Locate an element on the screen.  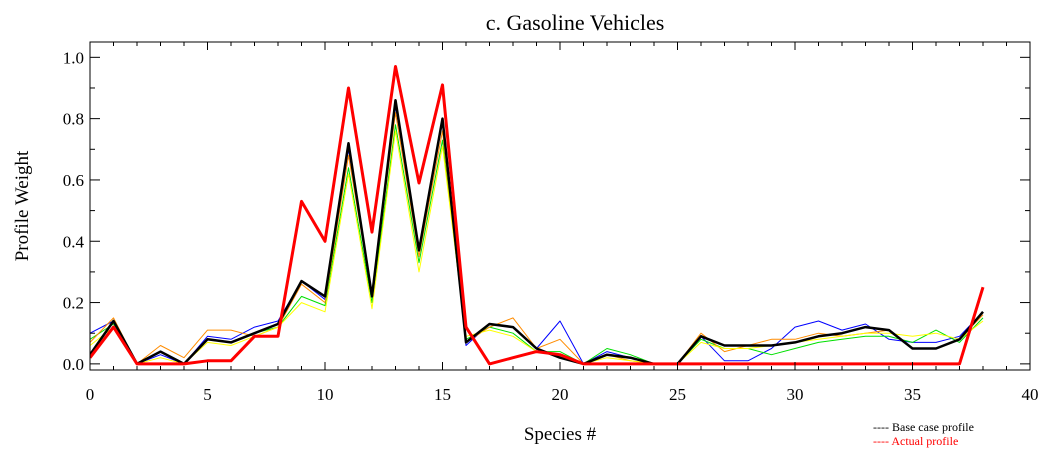
legend-entry-actual: ---- Actual profile is located at coordinates (915, 441).